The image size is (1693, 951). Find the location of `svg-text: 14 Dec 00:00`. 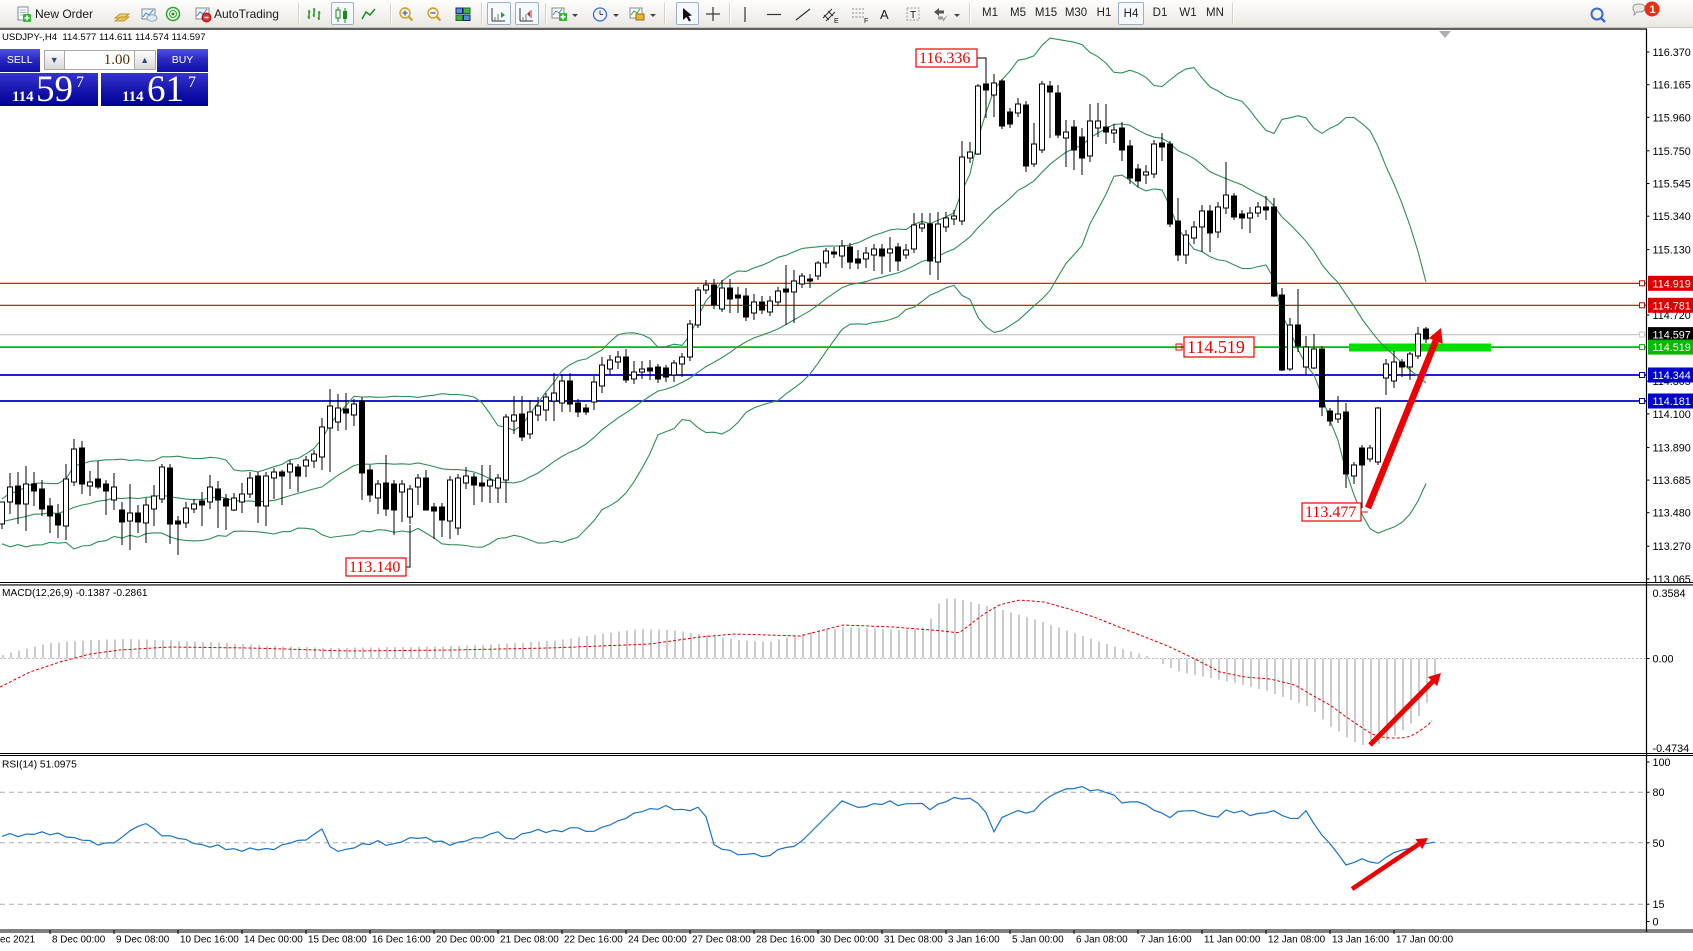

svg-text: 14 Dec 00:00 is located at coordinates (273, 940).